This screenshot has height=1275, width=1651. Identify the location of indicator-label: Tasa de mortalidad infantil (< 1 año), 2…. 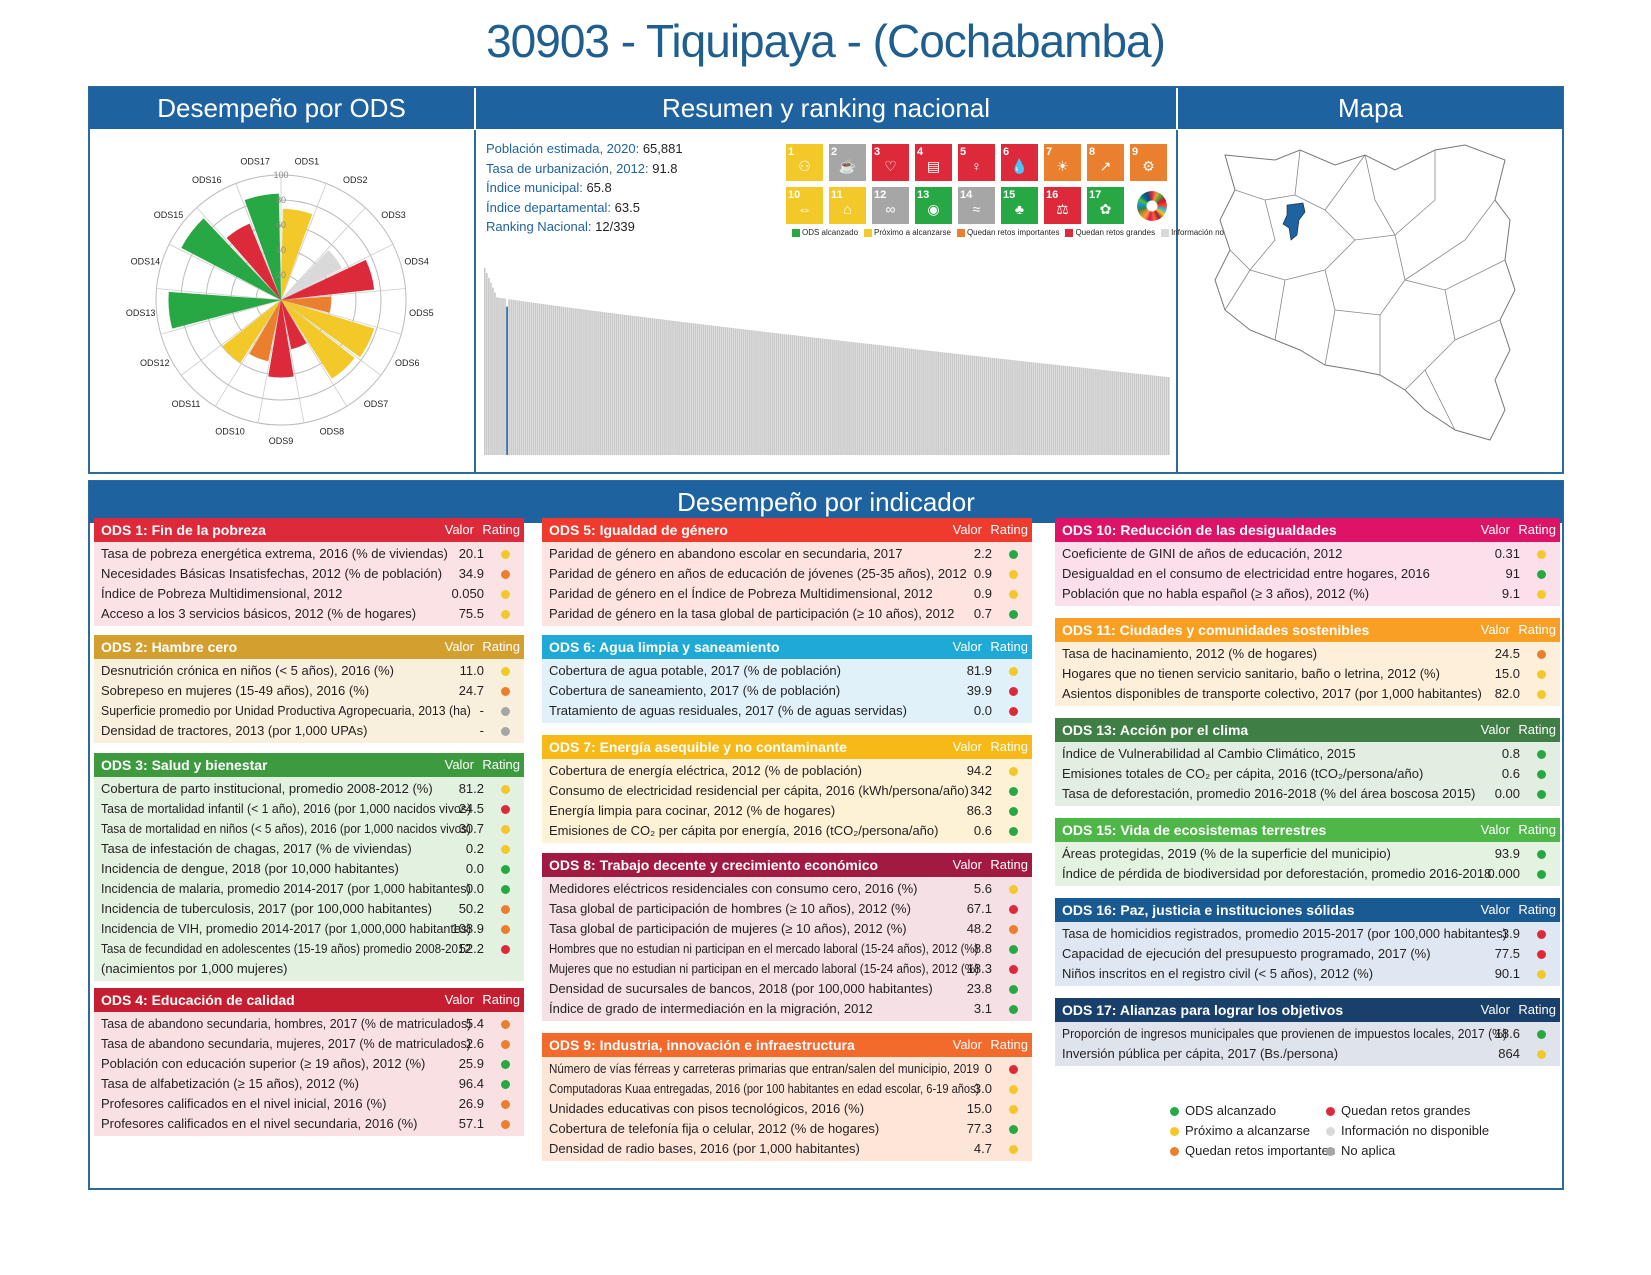
(286, 808).